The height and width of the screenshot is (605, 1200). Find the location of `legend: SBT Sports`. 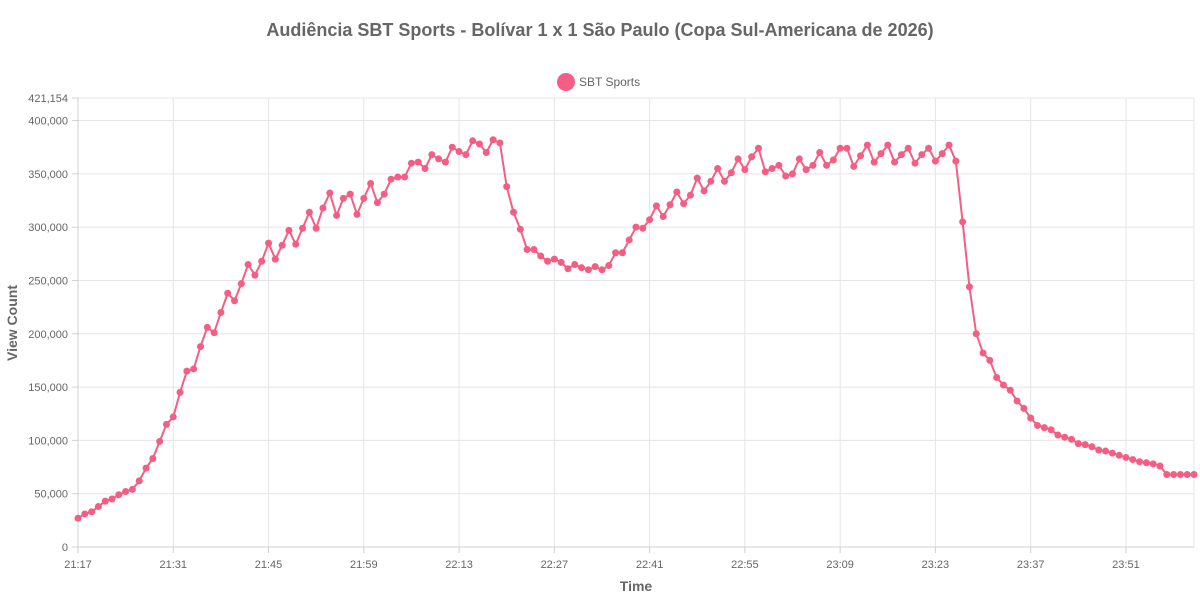

legend: SBT Sports is located at coordinates (598, 82).